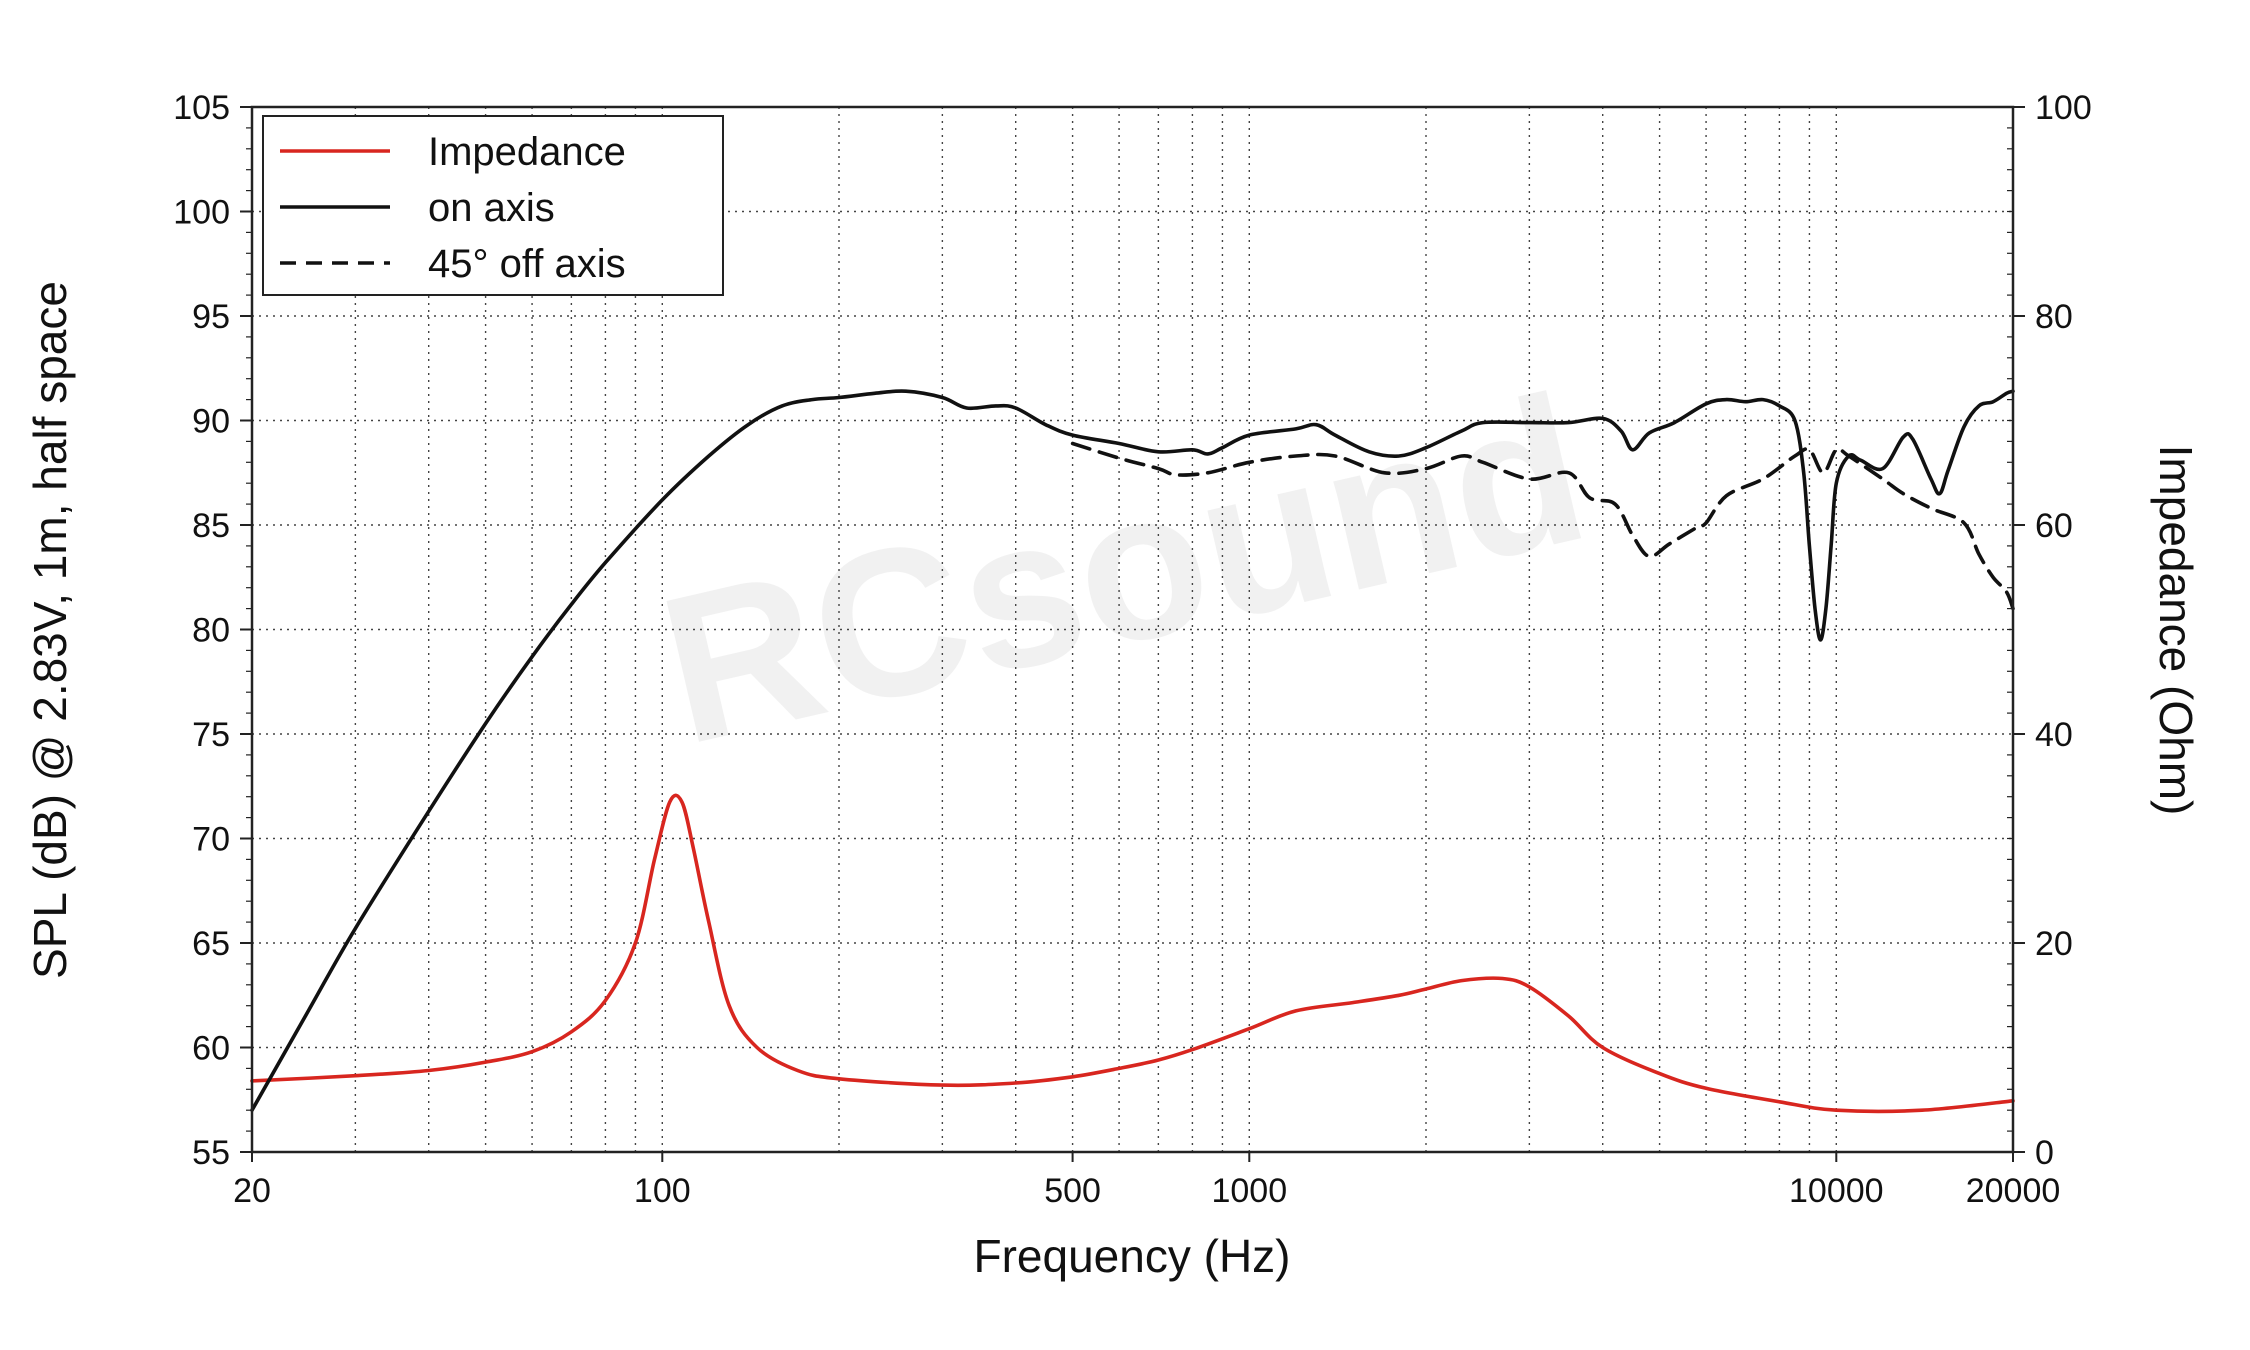  I want to click on x-tick-label: 500, so click(1072, 1191).